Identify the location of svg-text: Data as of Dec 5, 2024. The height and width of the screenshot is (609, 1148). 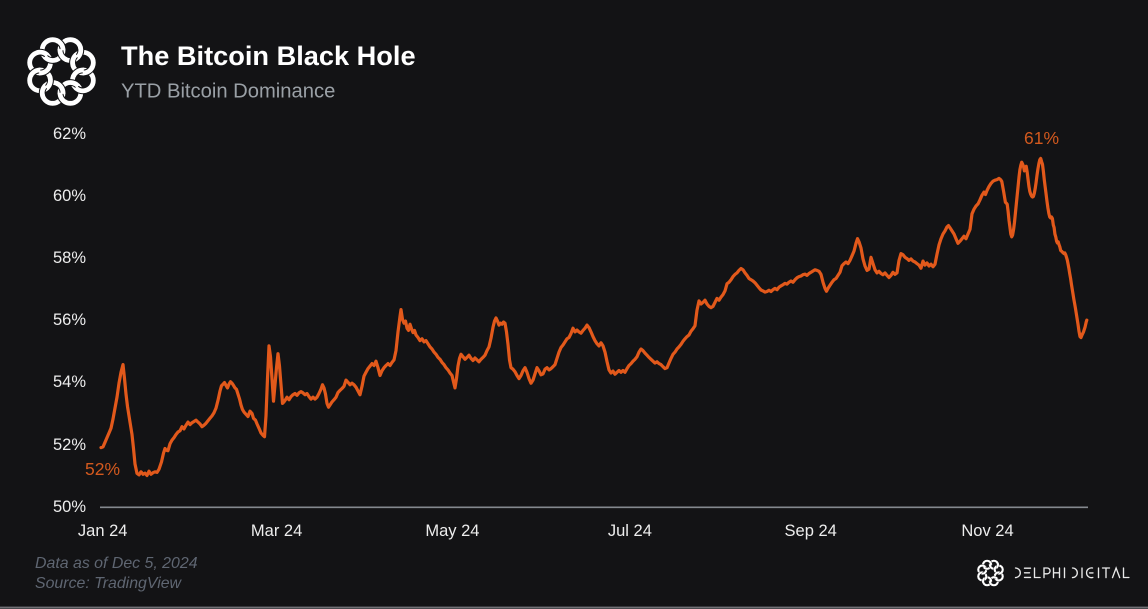
(116, 563).